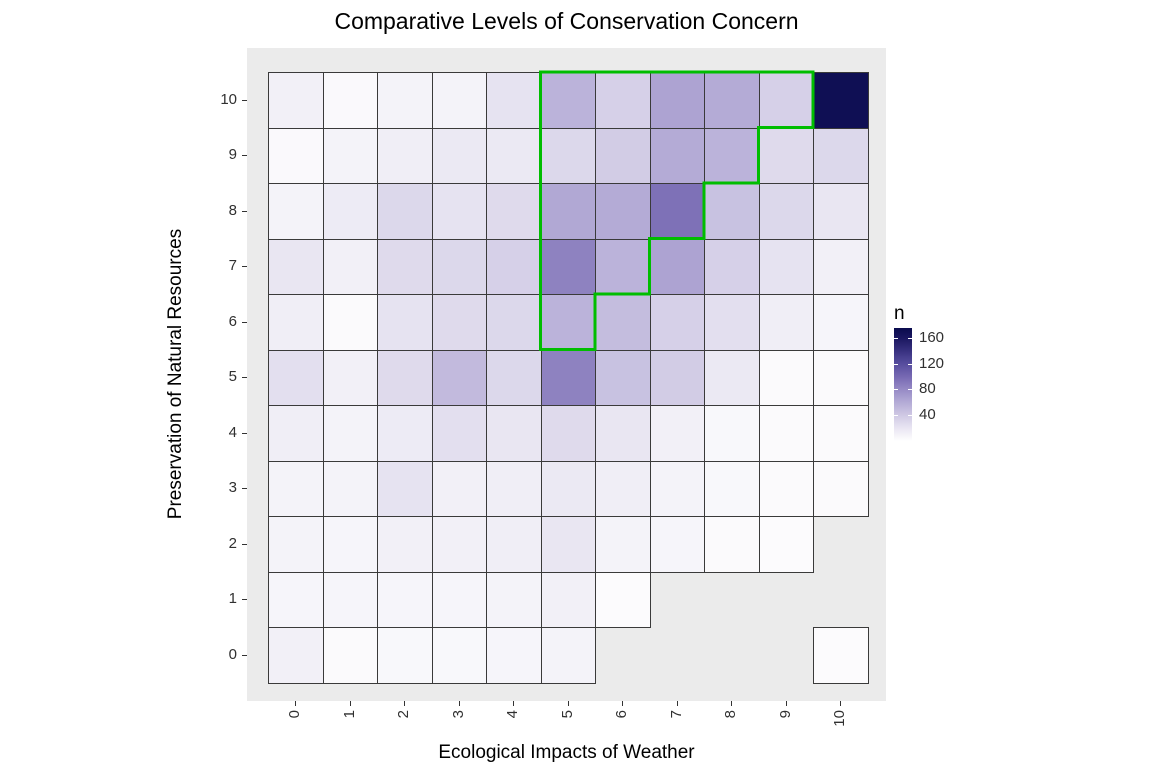 This screenshot has height=781, width=1152. Describe the element at coordinates (232, 377) in the screenshot. I see `y-tick-label: 5` at that location.